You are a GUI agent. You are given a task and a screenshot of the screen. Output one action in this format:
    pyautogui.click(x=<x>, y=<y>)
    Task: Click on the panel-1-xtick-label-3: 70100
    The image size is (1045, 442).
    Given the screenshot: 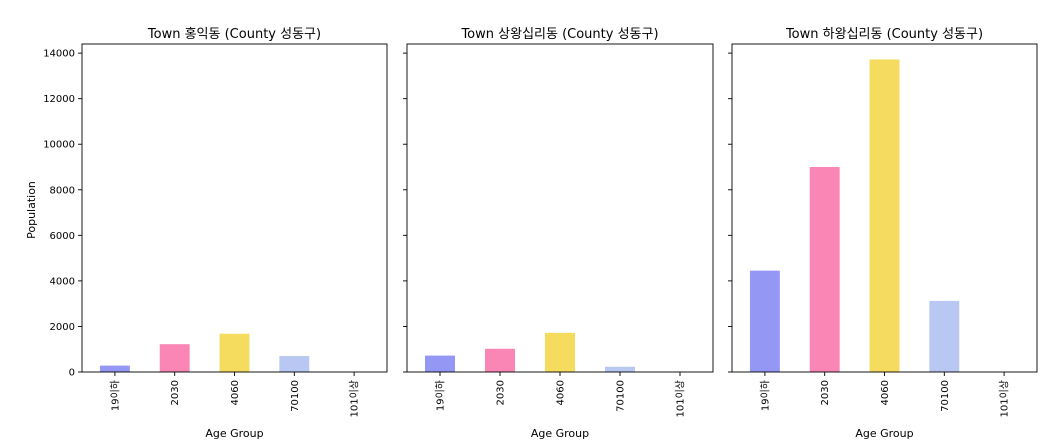 What is the action you would take?
    pyautogui.click(x=295, y=396)
    